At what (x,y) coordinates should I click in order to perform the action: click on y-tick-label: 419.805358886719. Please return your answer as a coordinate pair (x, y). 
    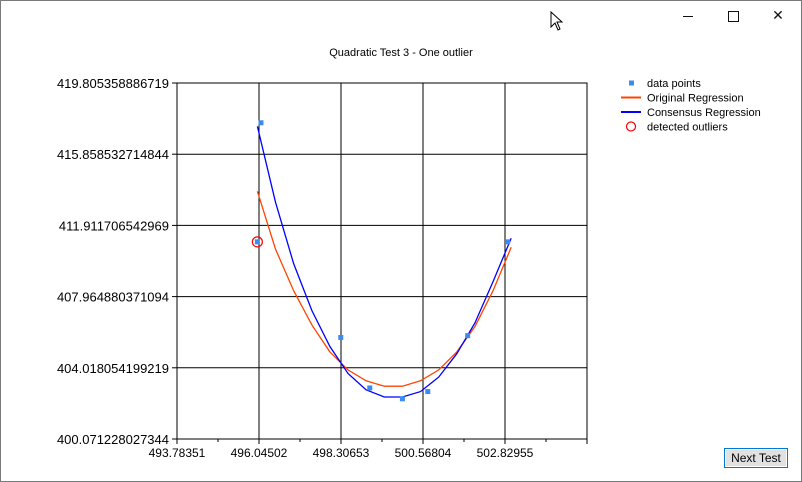
    Looking at the image, I should click on (113, 83).